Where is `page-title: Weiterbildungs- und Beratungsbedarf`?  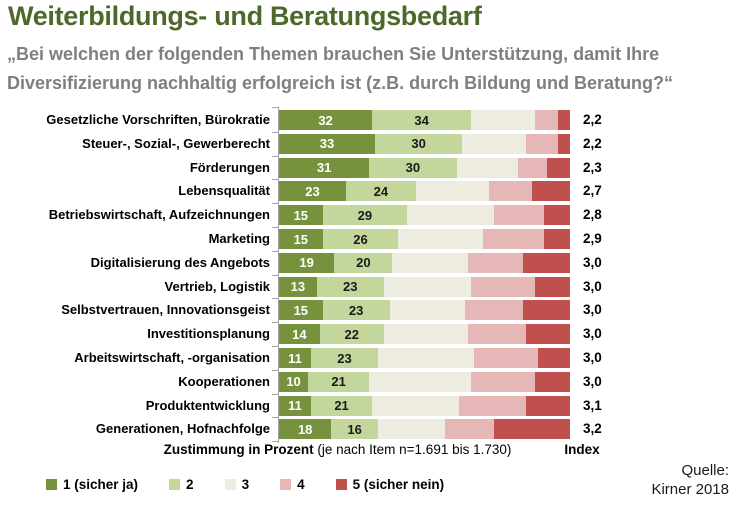
page-title: Weiterbildungs- und Beratungsbedarf is located at coordinates (245, 16).